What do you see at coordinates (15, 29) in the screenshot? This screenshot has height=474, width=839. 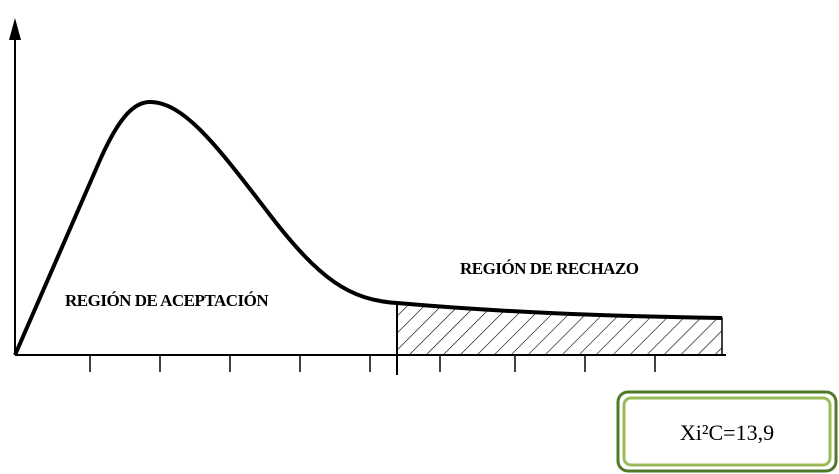 I see `y-axis-arrow` at bounding box center [15, 29].